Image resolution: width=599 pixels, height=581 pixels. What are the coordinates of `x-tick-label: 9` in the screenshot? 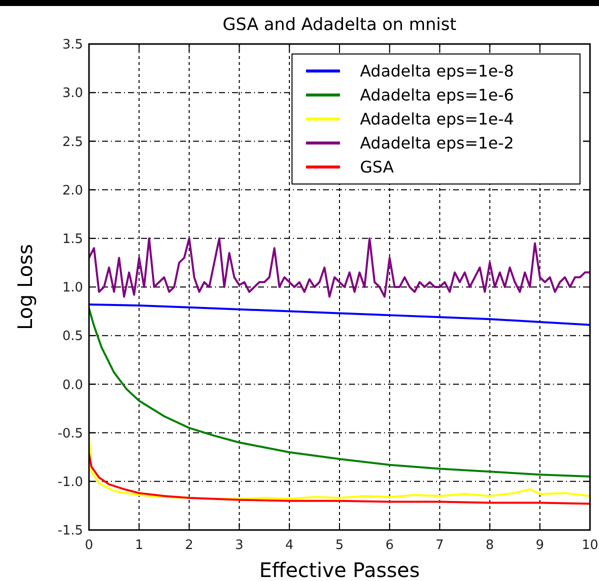 It's located at (540, 545).